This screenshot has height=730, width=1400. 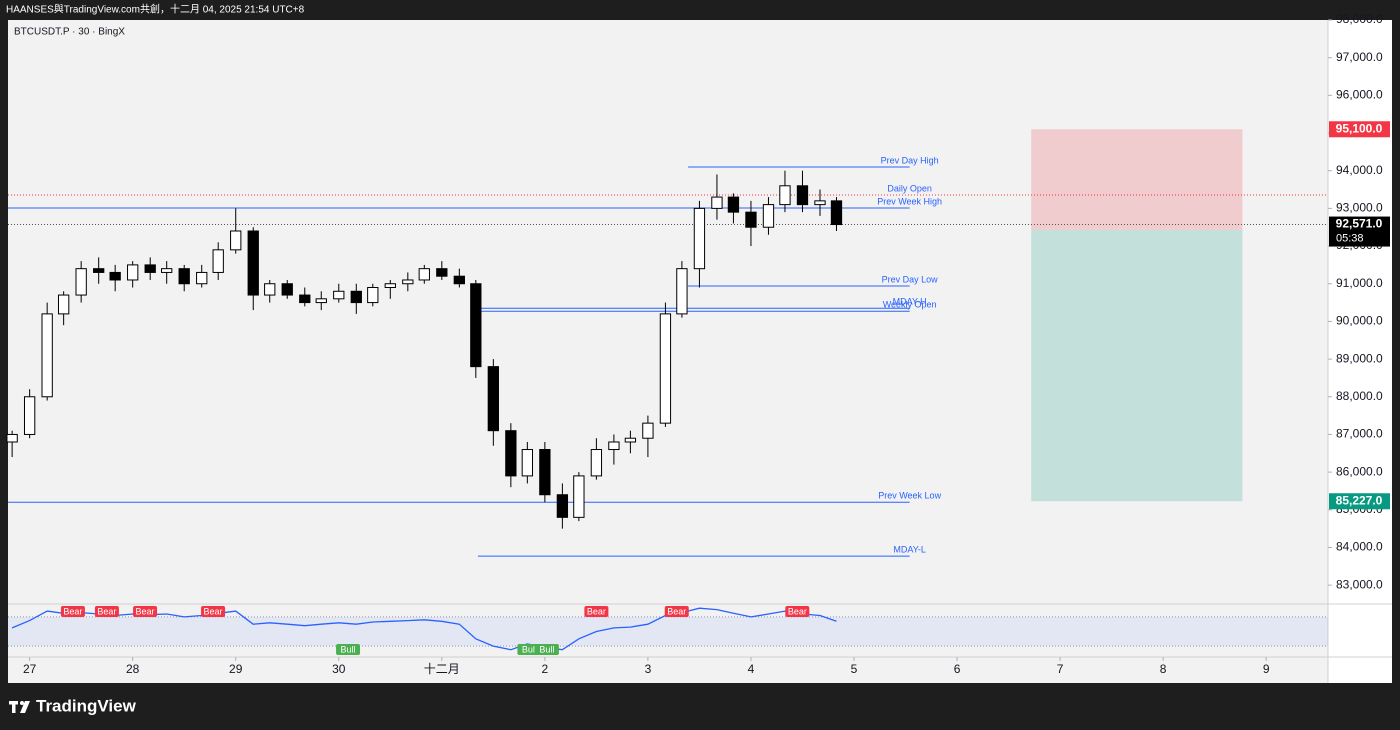 What do you see at coordinates (1359, 321) in the screenshot?
I see `y-tick-label: 90,000.0` at bounding box center [1359, 321].